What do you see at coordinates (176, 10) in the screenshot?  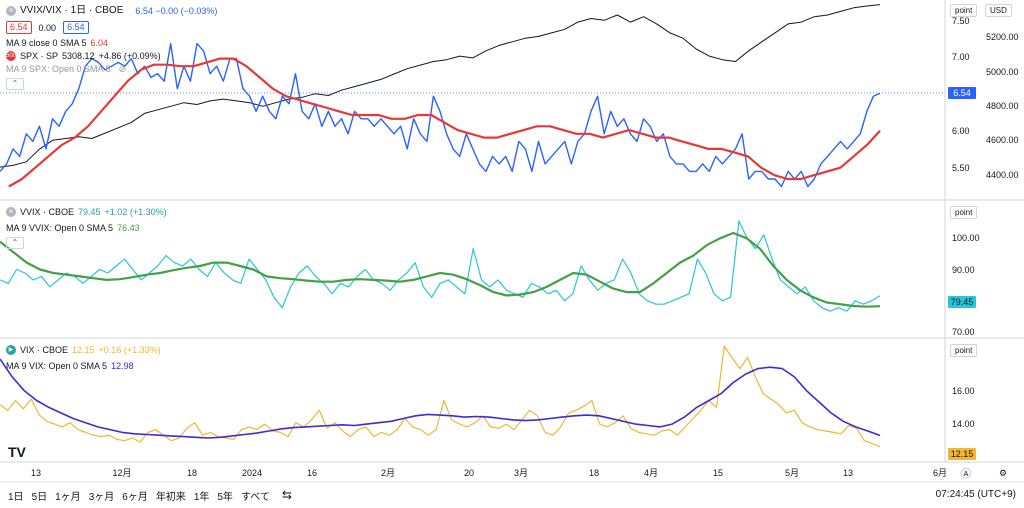 I see `pane1-ohlc: 6.54 −0.00 (−0.03%)` at bounding box center [176, 10].